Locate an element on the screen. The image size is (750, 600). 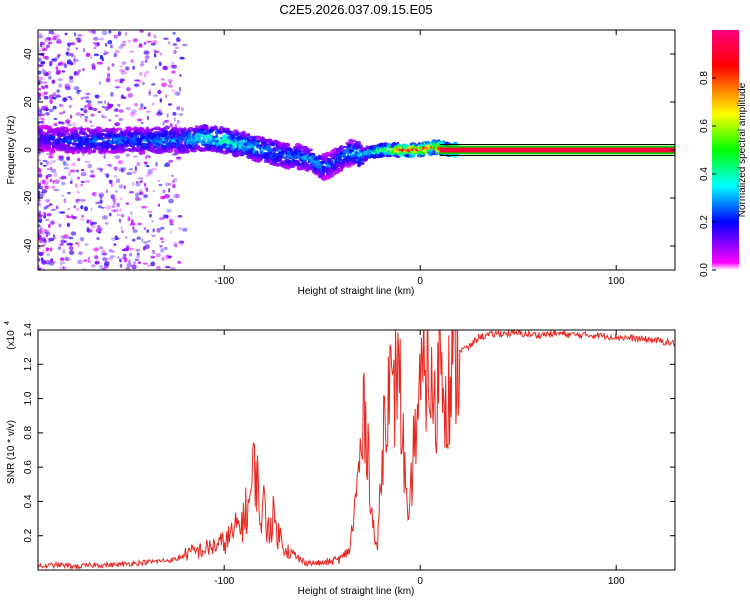
colorbar-ticks: 0.0 0.2 0.4 0.6 0.8 is located at coordinates (707, 174).